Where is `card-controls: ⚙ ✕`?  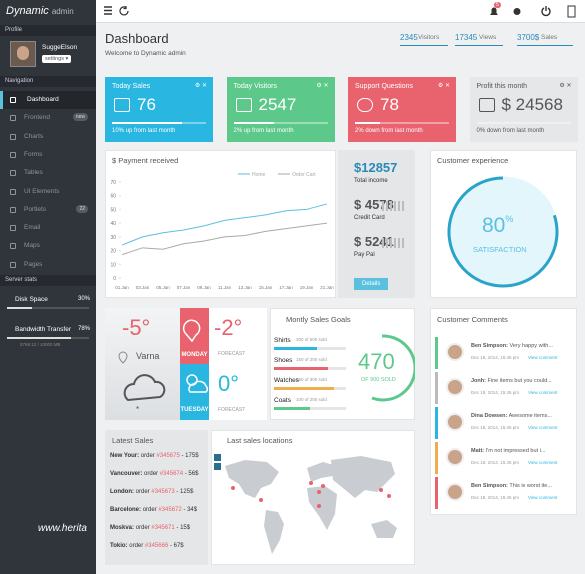 card-controls: ⚙ ✕ is located at coordinates (565, 86).